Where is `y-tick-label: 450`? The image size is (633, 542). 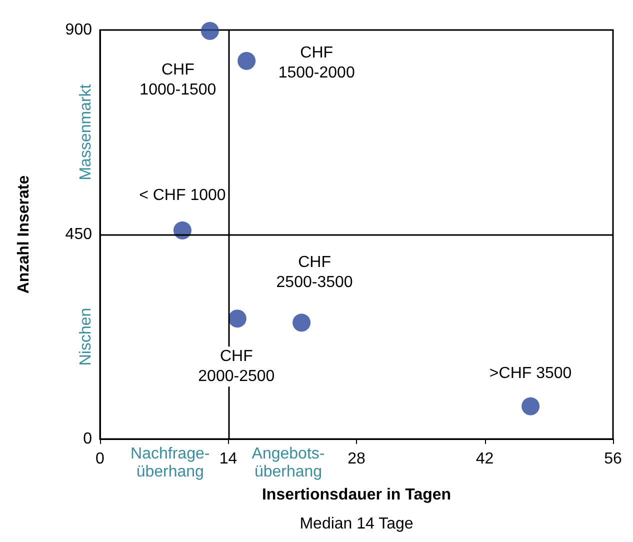
y-tick-label: 450 is located at coordinates (78, 234).